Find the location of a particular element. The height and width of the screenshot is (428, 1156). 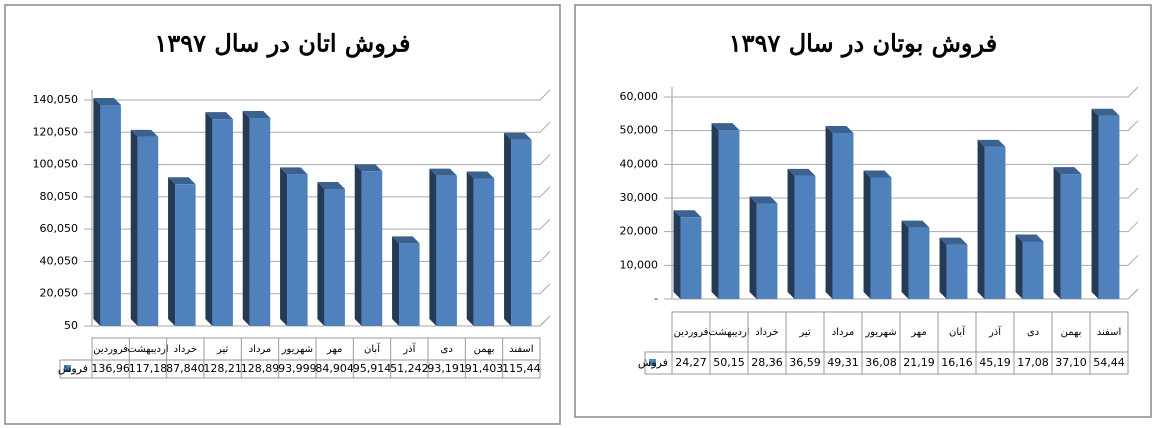

x-tick-label: بهمن is located at coordinates (484, 349).